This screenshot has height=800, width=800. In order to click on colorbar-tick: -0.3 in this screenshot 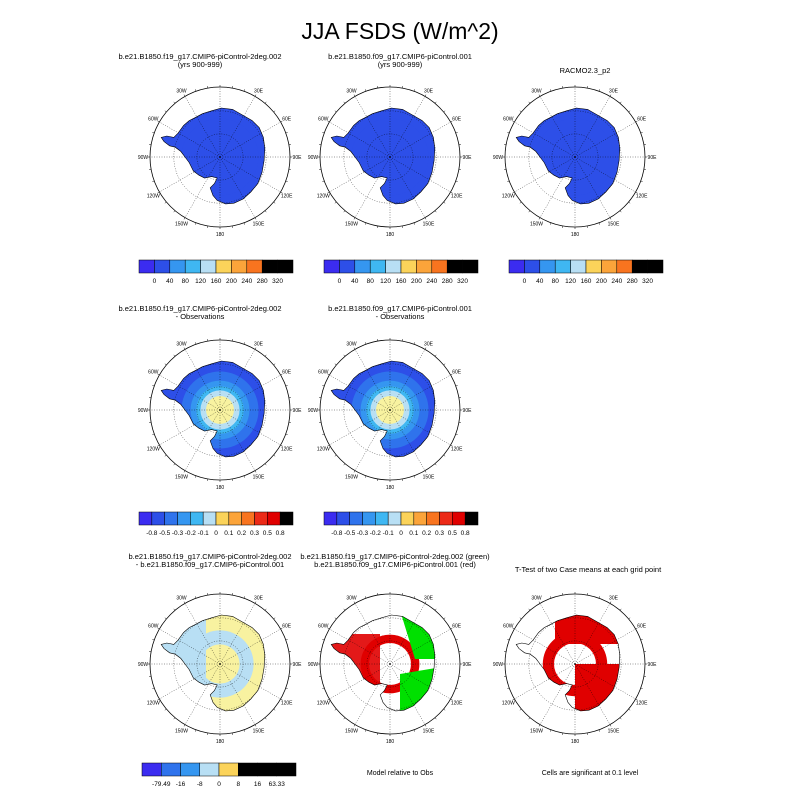, I will do `click(178, 533)`.